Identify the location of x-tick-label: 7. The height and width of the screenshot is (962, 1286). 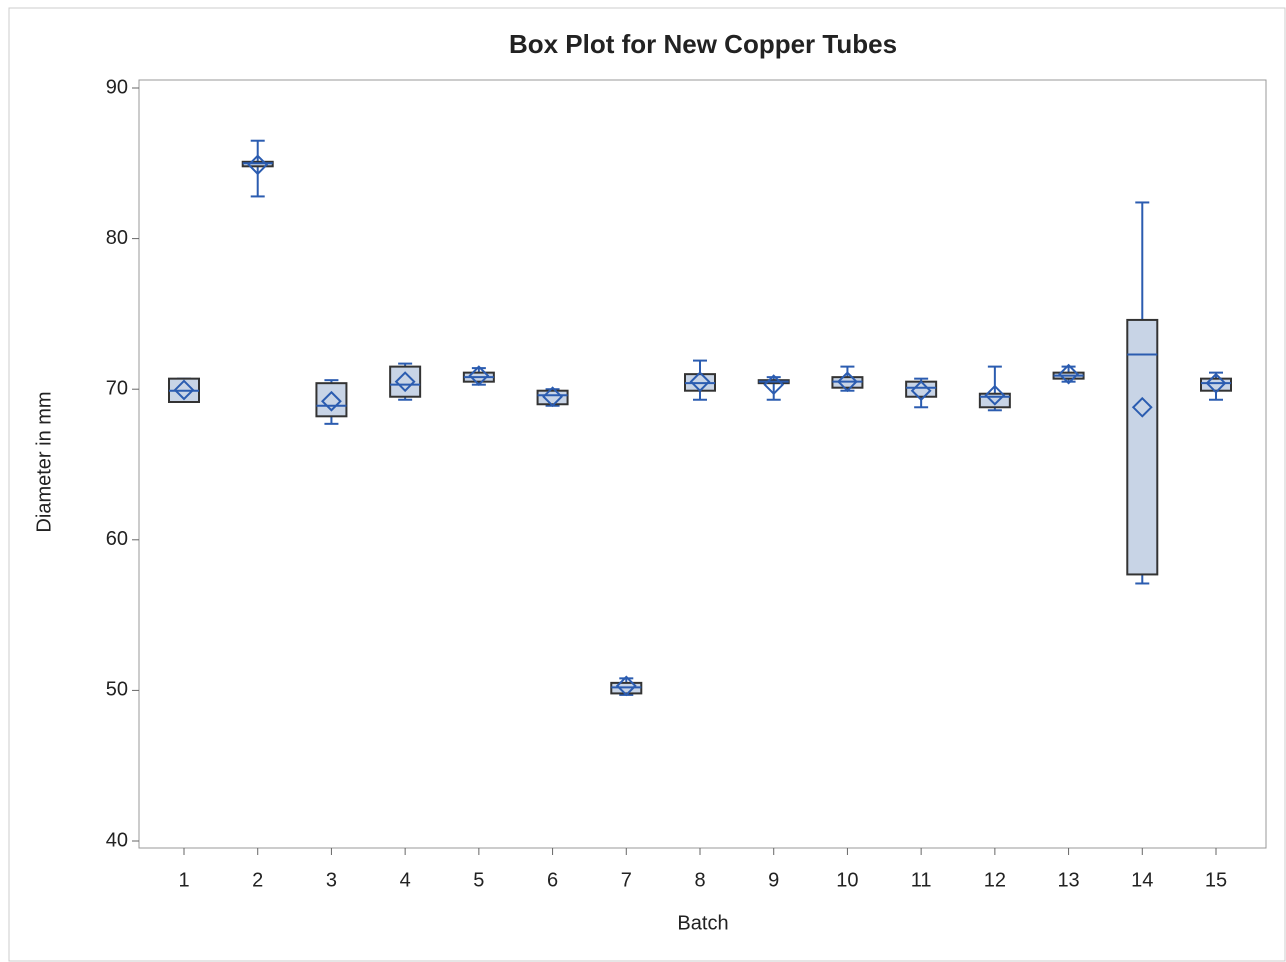
(626, 880).